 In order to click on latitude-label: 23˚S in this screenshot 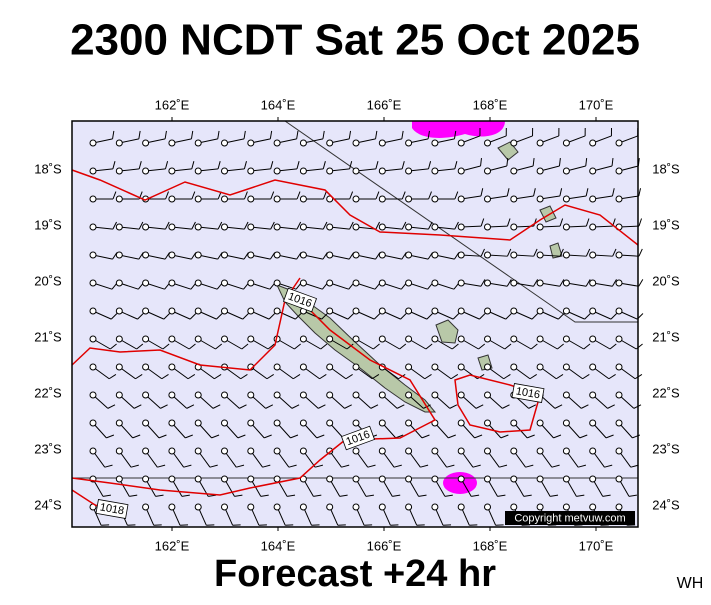, I will do `click(666, 448)`.